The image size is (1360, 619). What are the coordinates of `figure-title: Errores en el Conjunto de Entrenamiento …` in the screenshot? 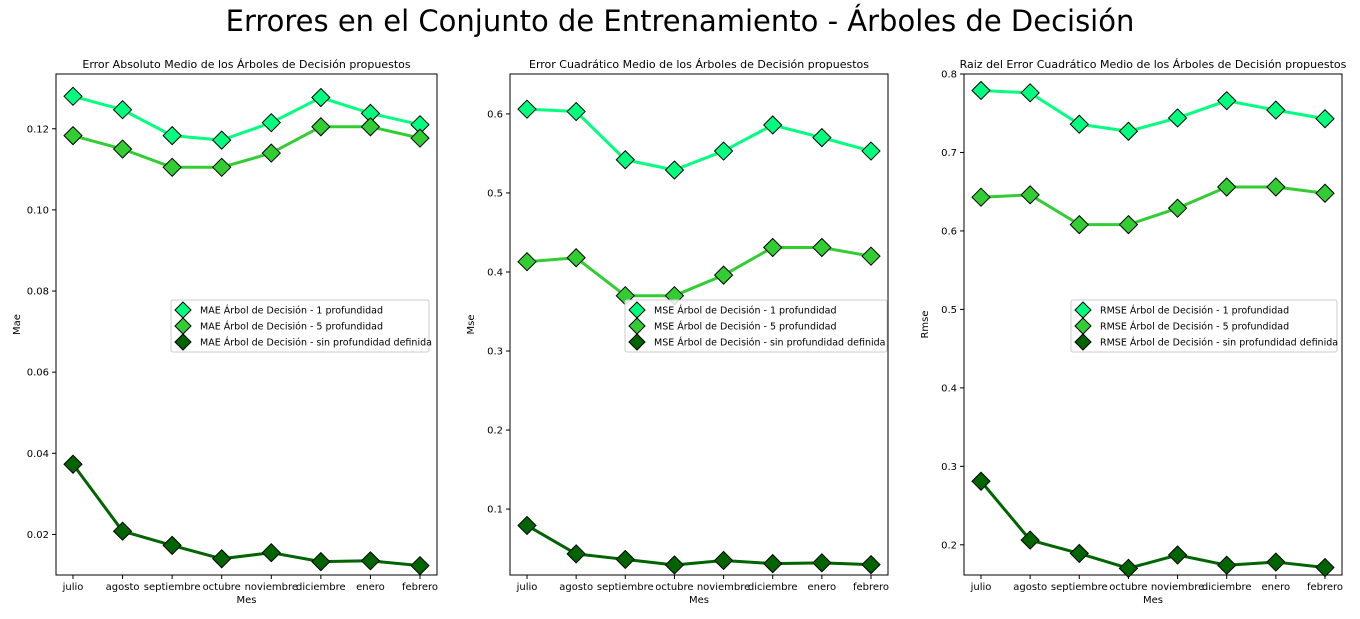 It's located at (680, 21).